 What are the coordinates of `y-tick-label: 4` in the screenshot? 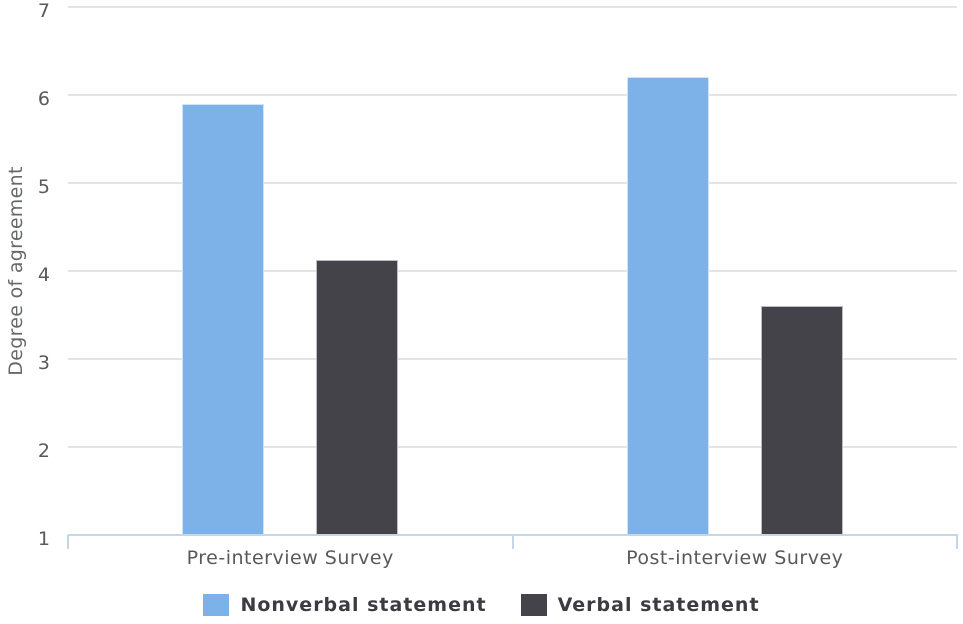 It's located at (43, 275).